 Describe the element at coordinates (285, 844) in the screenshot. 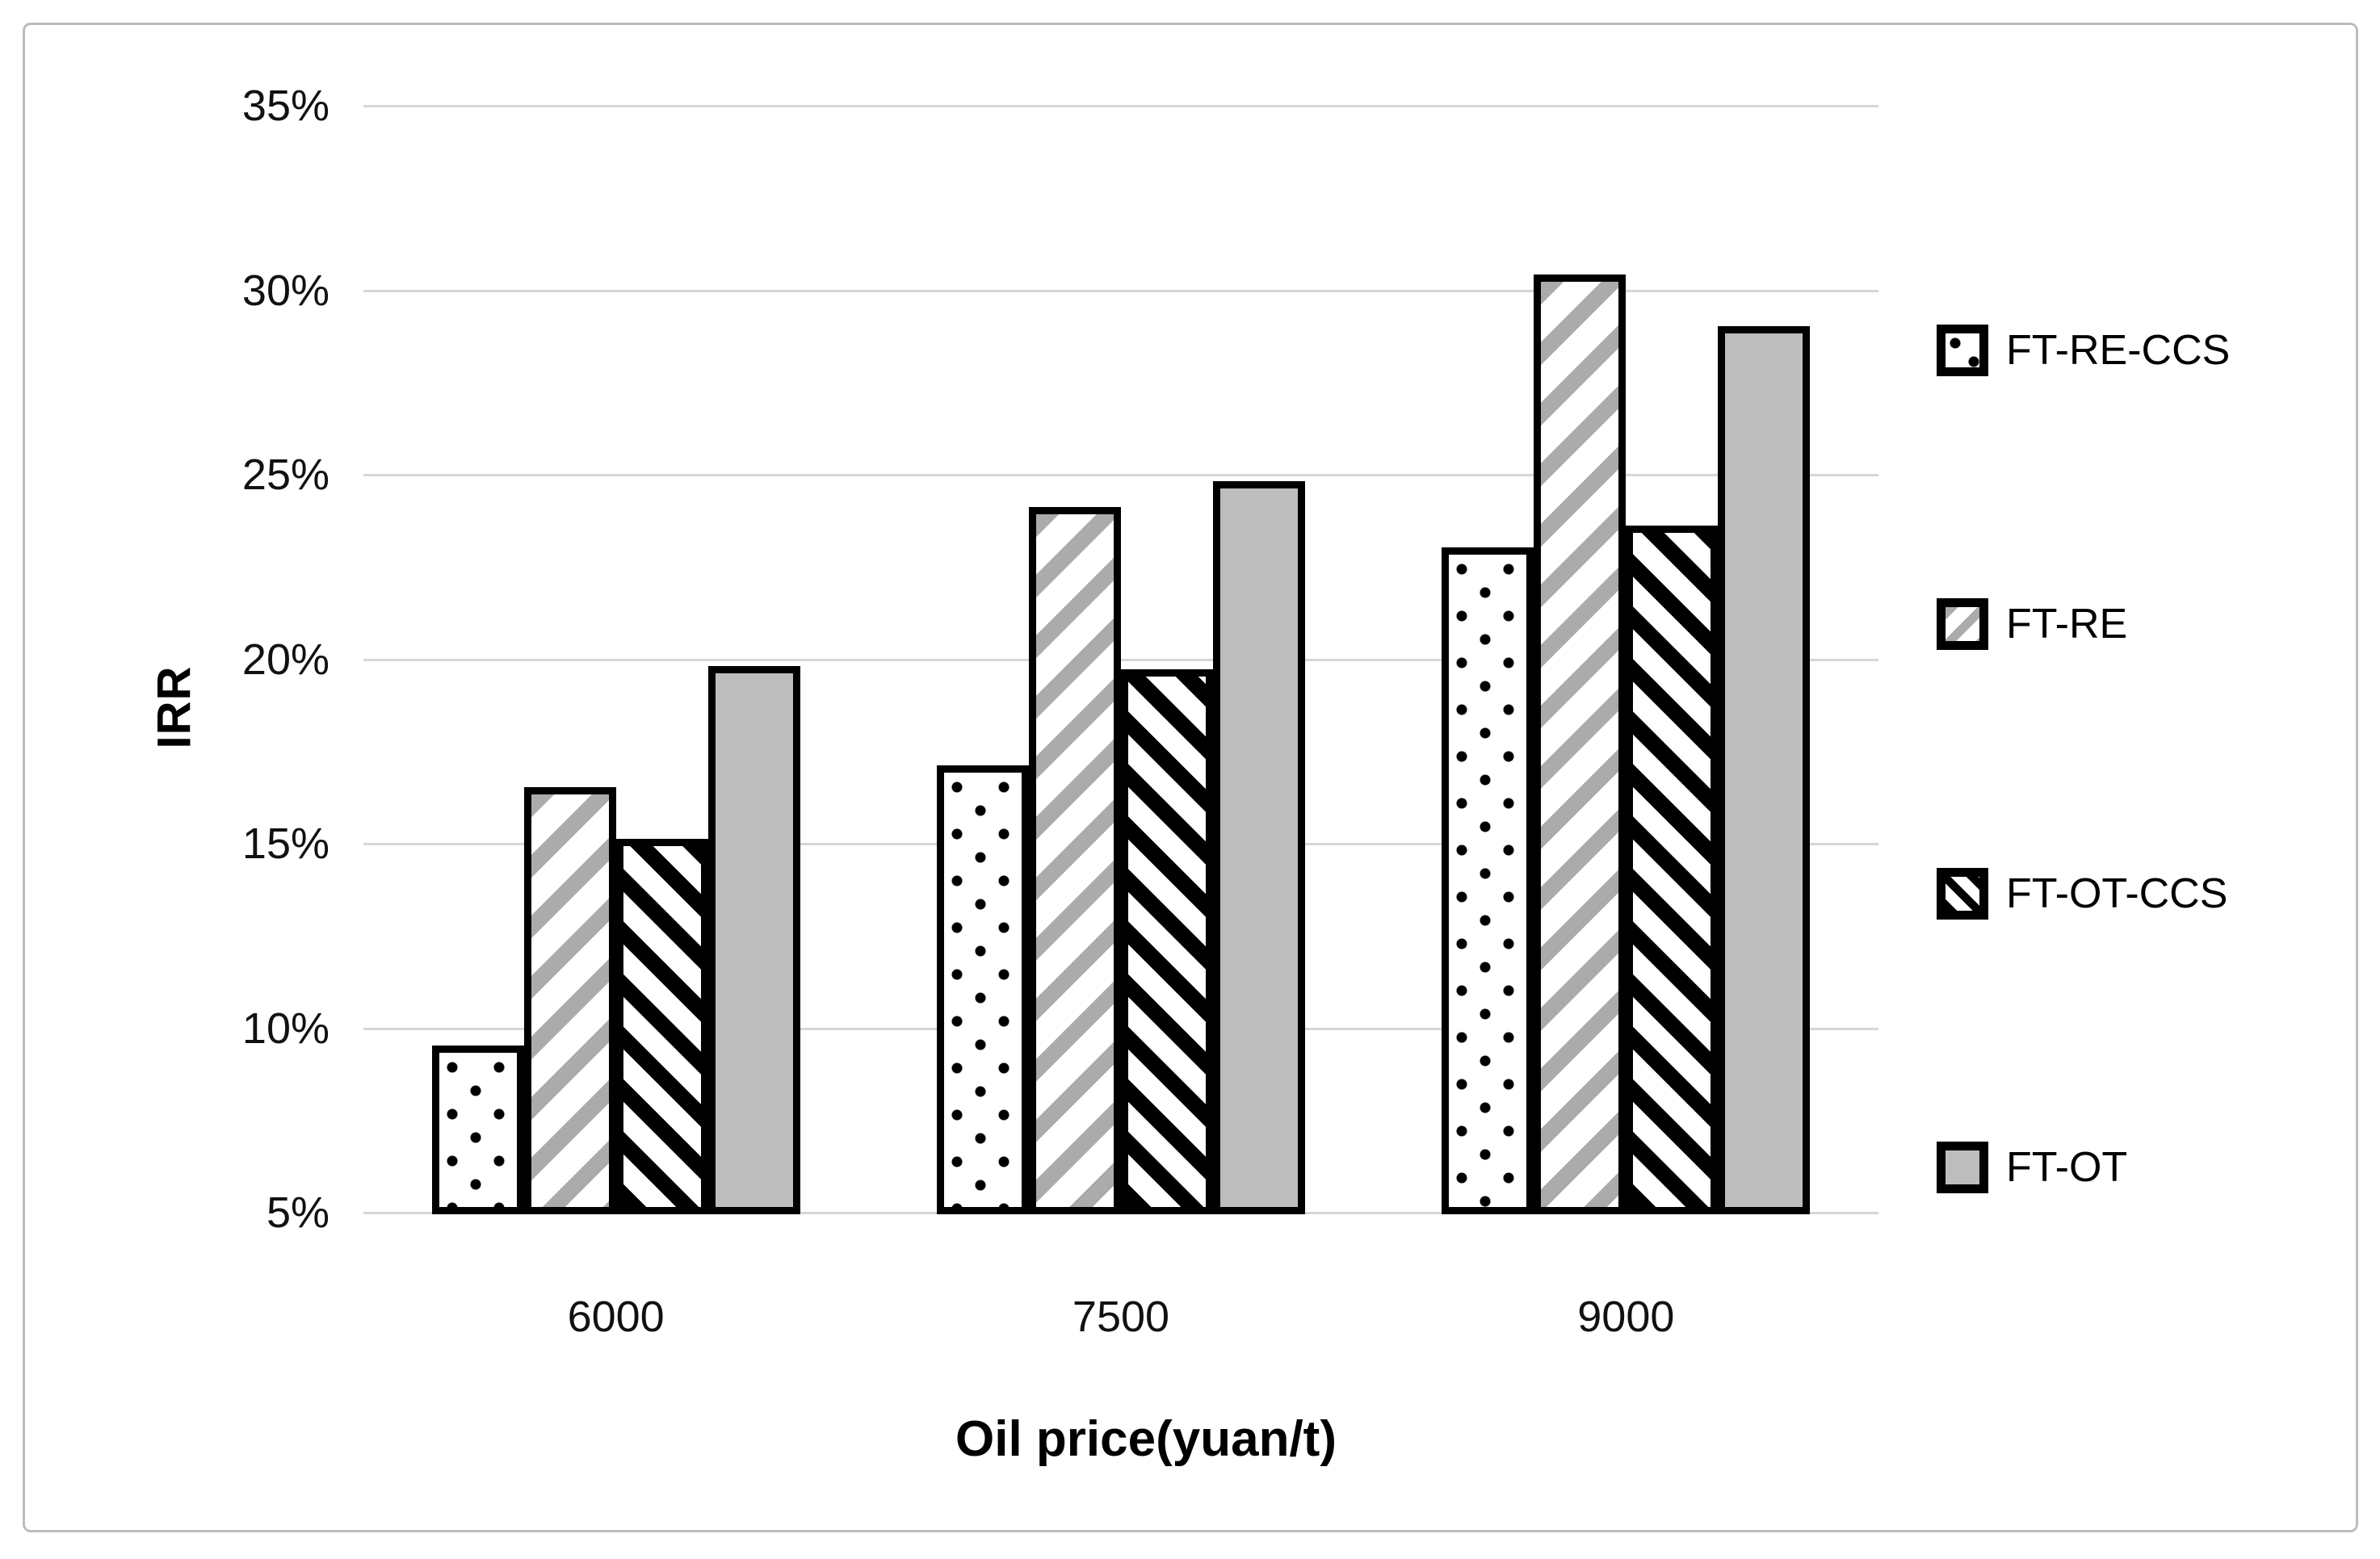

I see `y-tick-label-15%: 15%` at that location.